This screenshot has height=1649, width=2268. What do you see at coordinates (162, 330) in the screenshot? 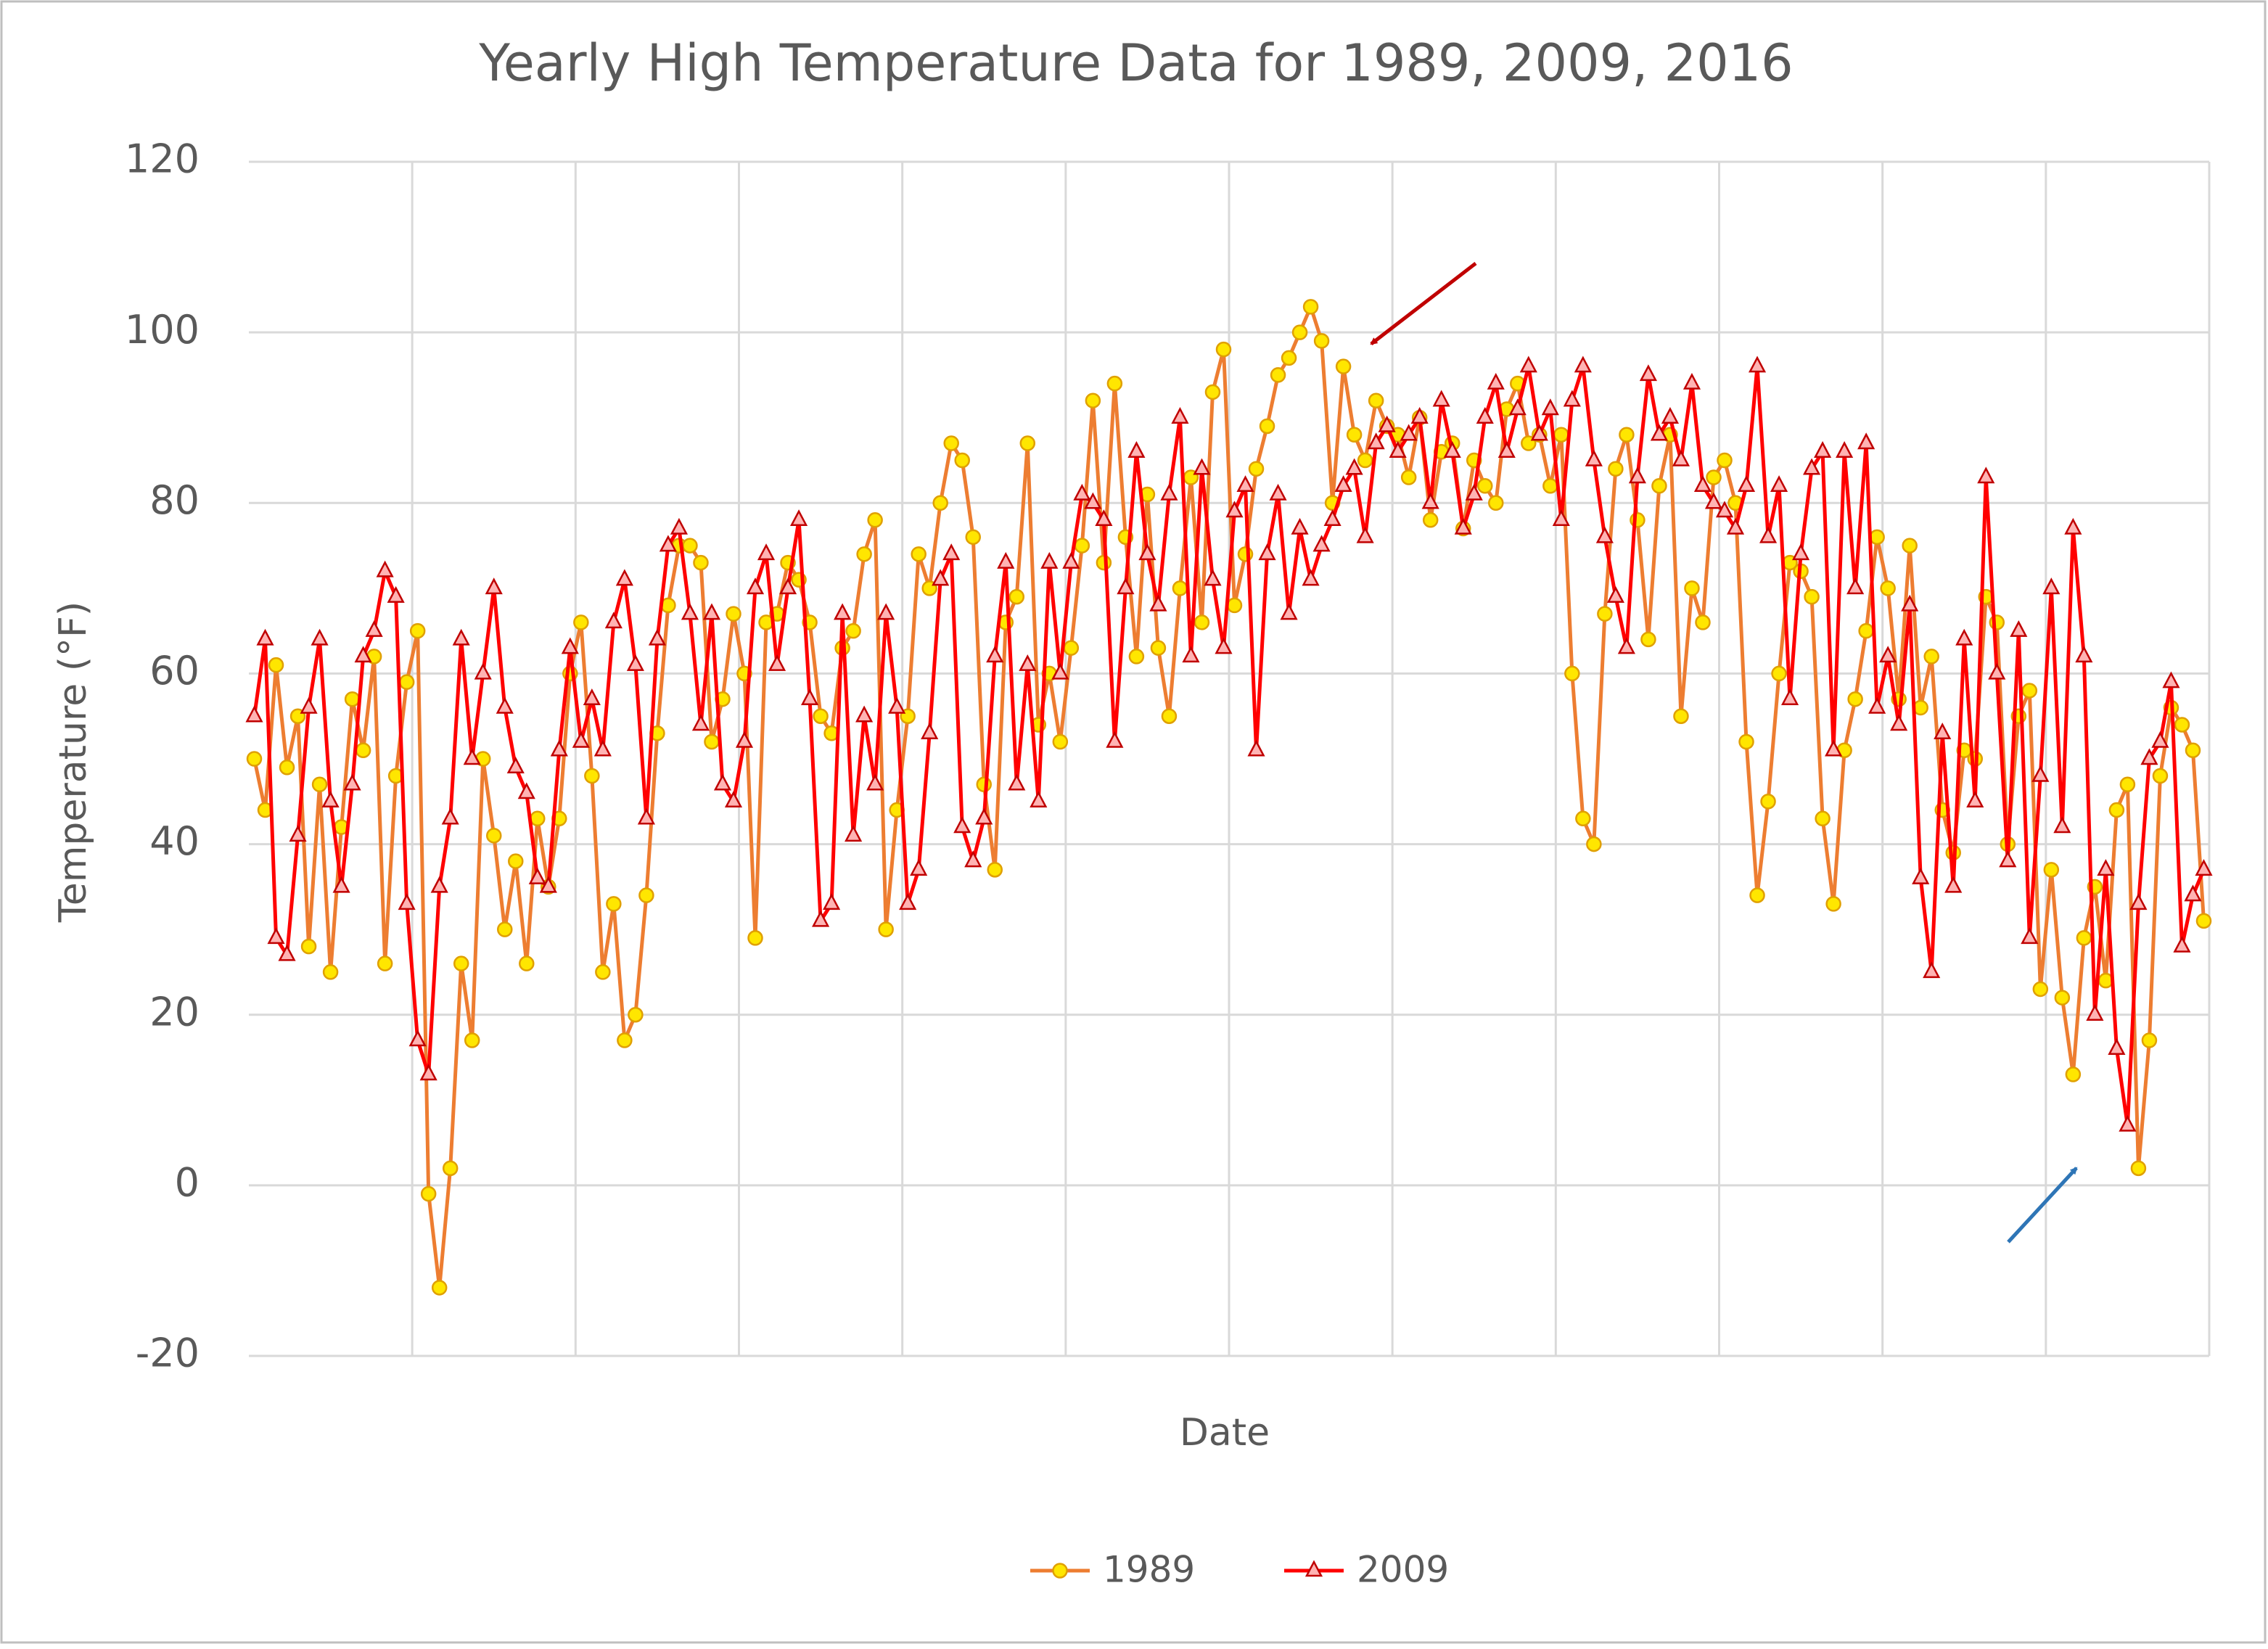
I see `y-tick-label: 100` at bounding box center [162, 330].